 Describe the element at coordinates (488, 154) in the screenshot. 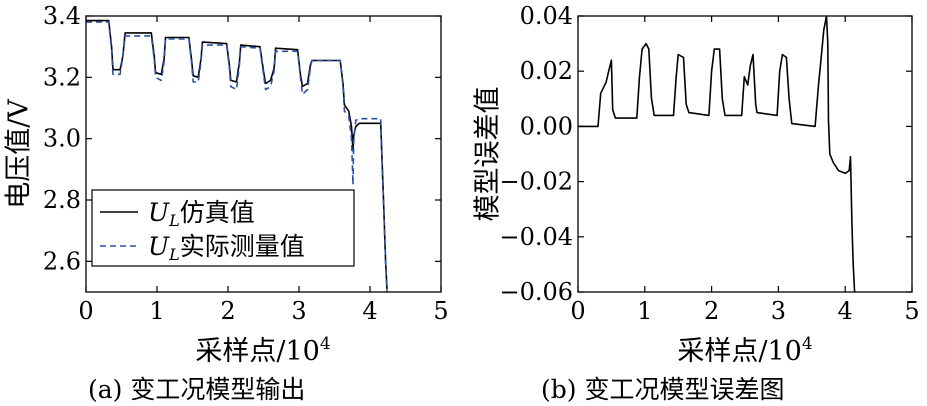

I see `y-axis-label-b: 模型误差值` at that location.